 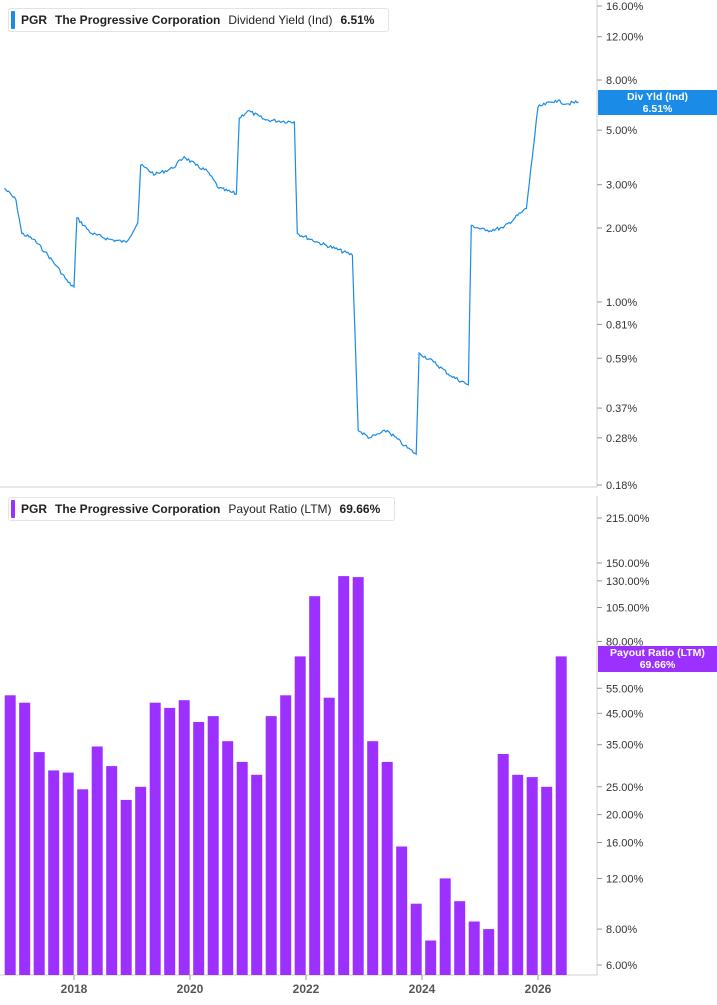 I want to click on payout-legend-ticker: PGR, so click(x=34, y=509).